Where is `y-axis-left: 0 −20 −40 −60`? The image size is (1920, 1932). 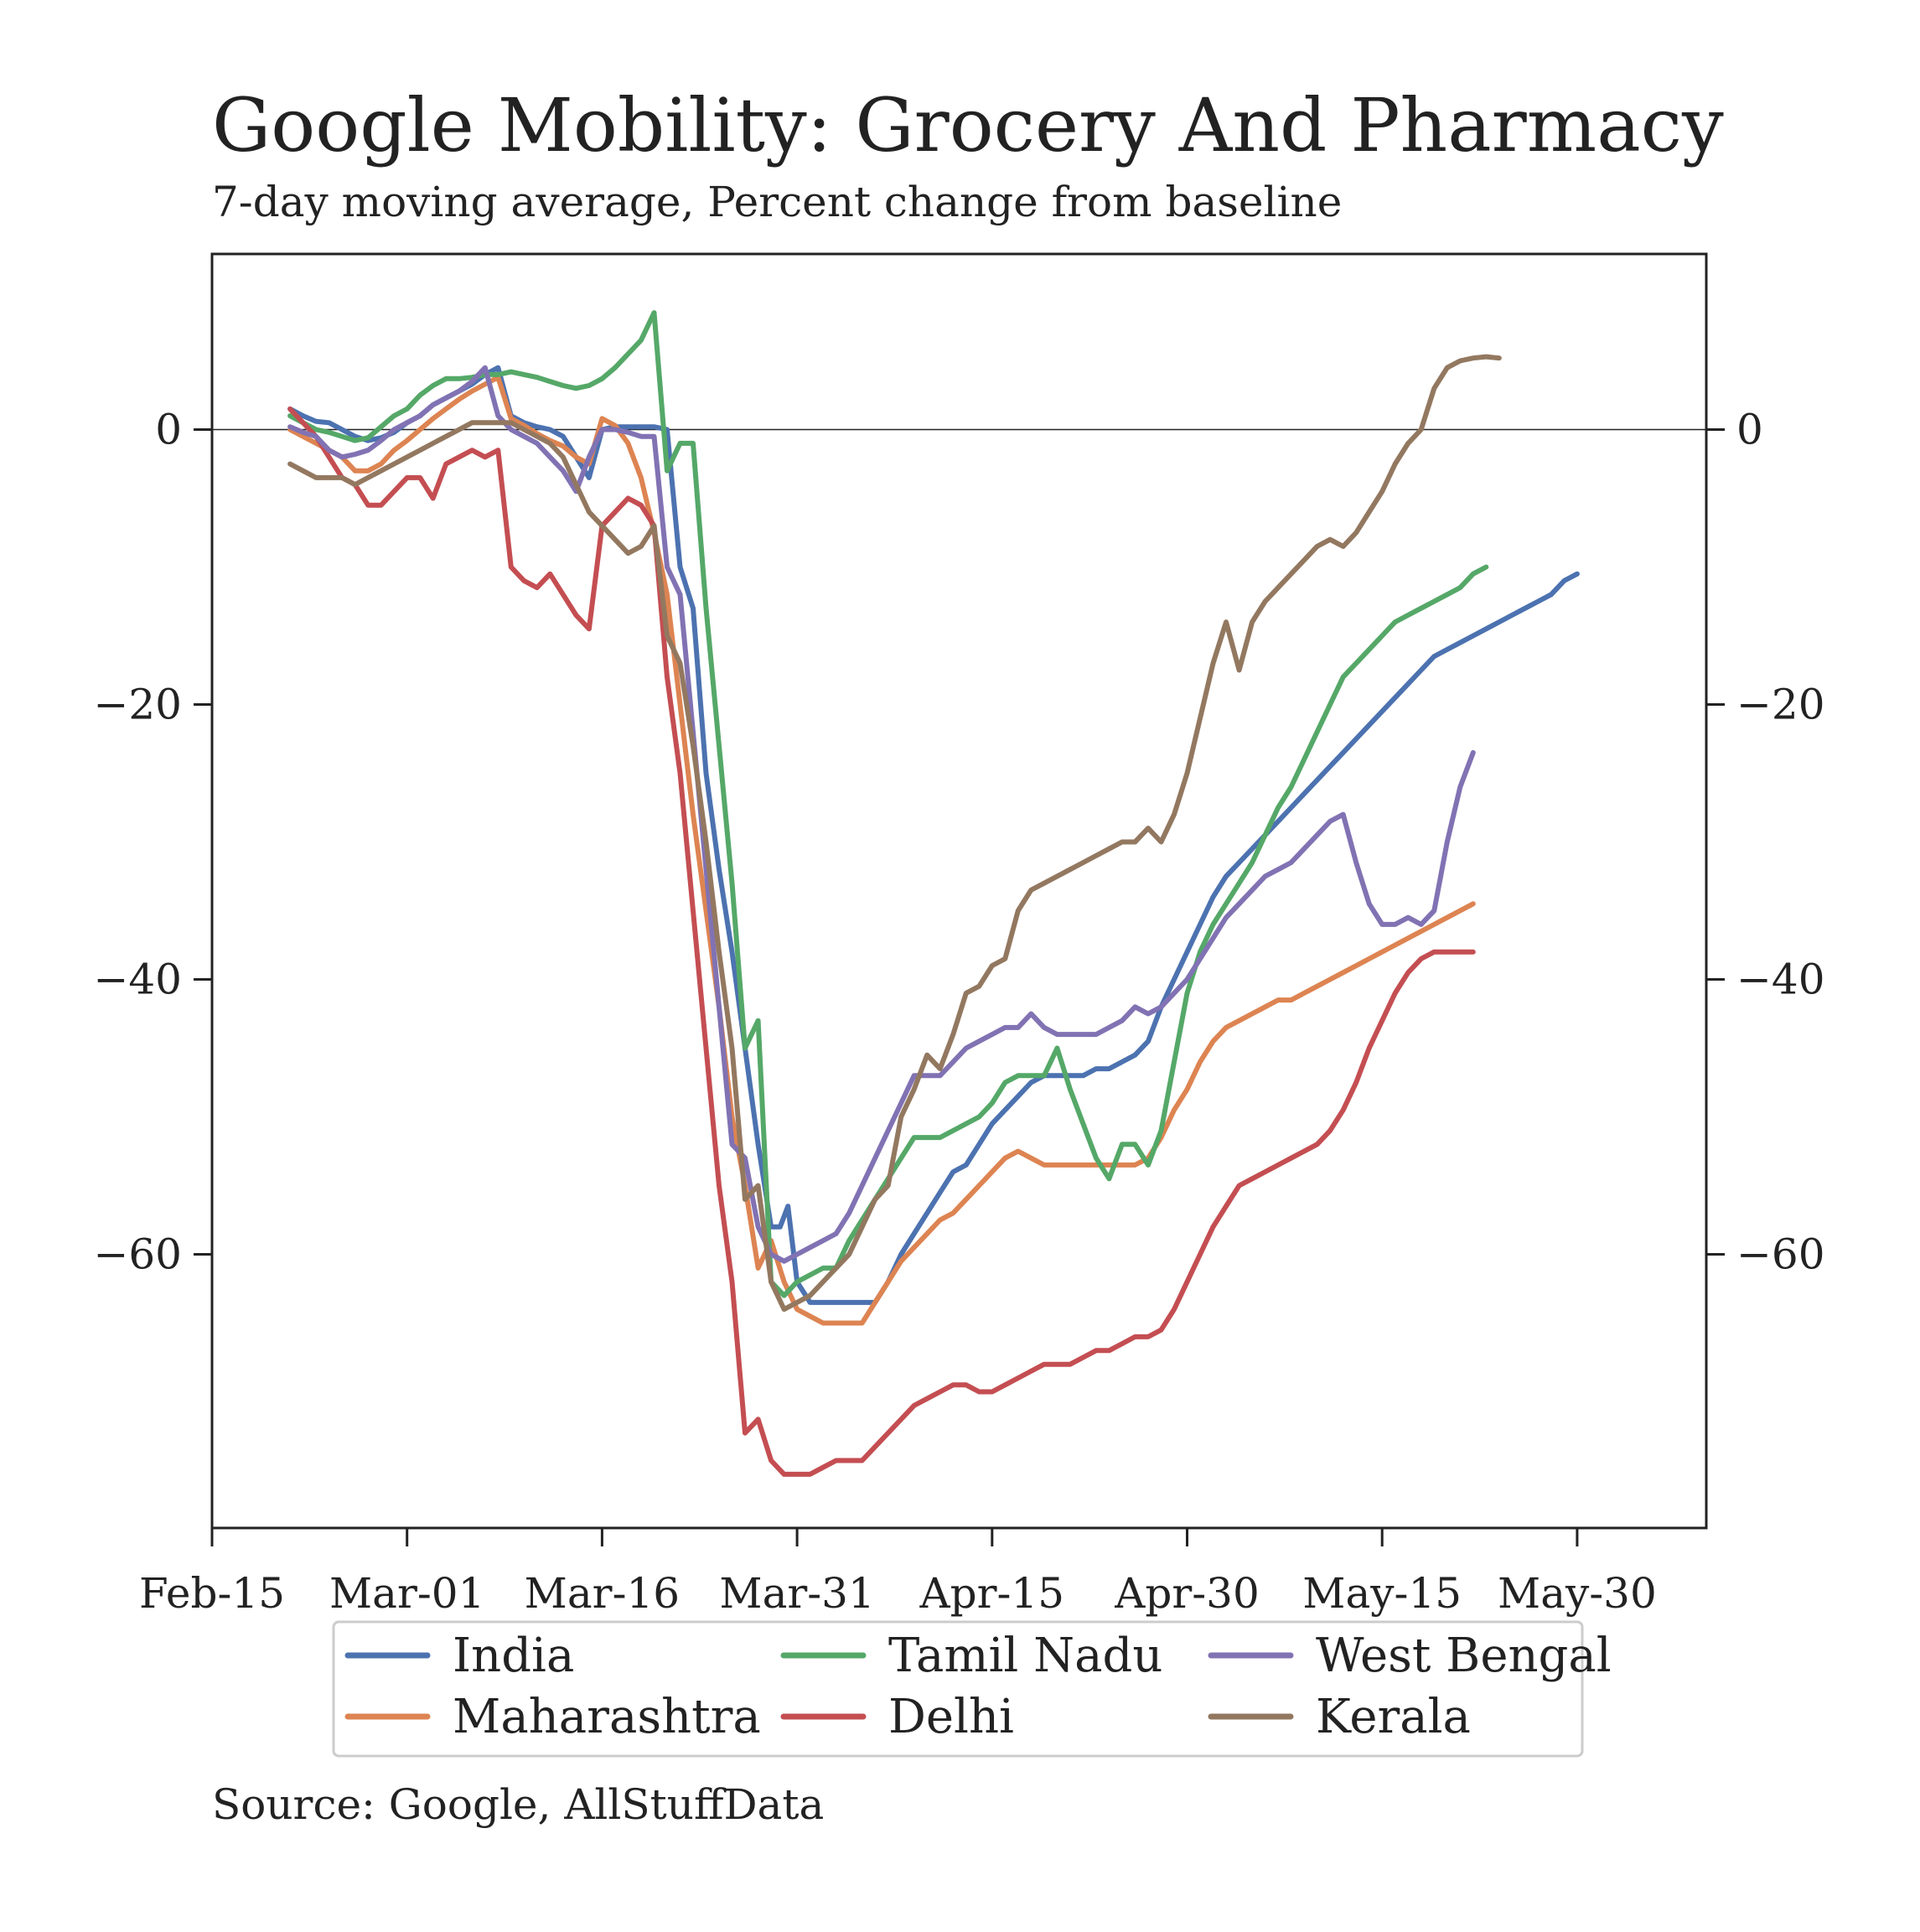 y-axis-left: 0 −20 −40 −60 is located at coordinates (152, 843).